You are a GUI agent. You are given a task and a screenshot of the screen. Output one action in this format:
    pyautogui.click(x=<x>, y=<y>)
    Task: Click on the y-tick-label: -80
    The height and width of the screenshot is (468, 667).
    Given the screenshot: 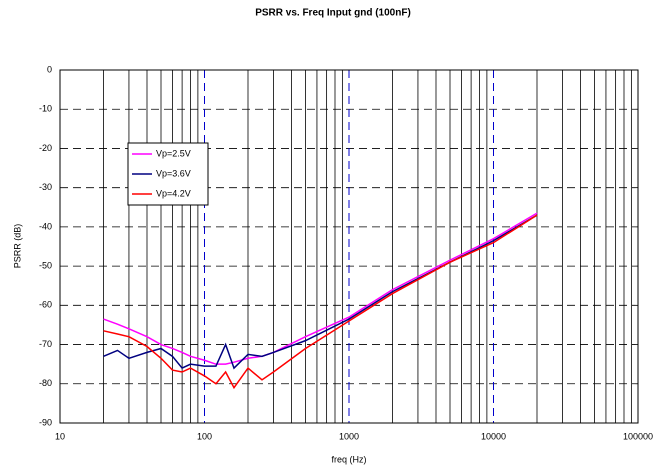 What is the action you would take?
    pyautogui.click(x=45, y=383)
    